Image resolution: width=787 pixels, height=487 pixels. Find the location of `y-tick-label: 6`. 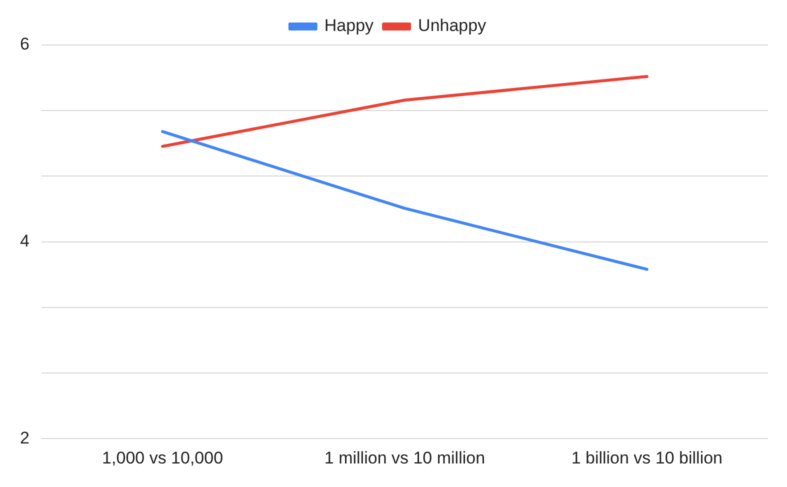

y-tick-label: 6 is located at coordinates (25, 44).